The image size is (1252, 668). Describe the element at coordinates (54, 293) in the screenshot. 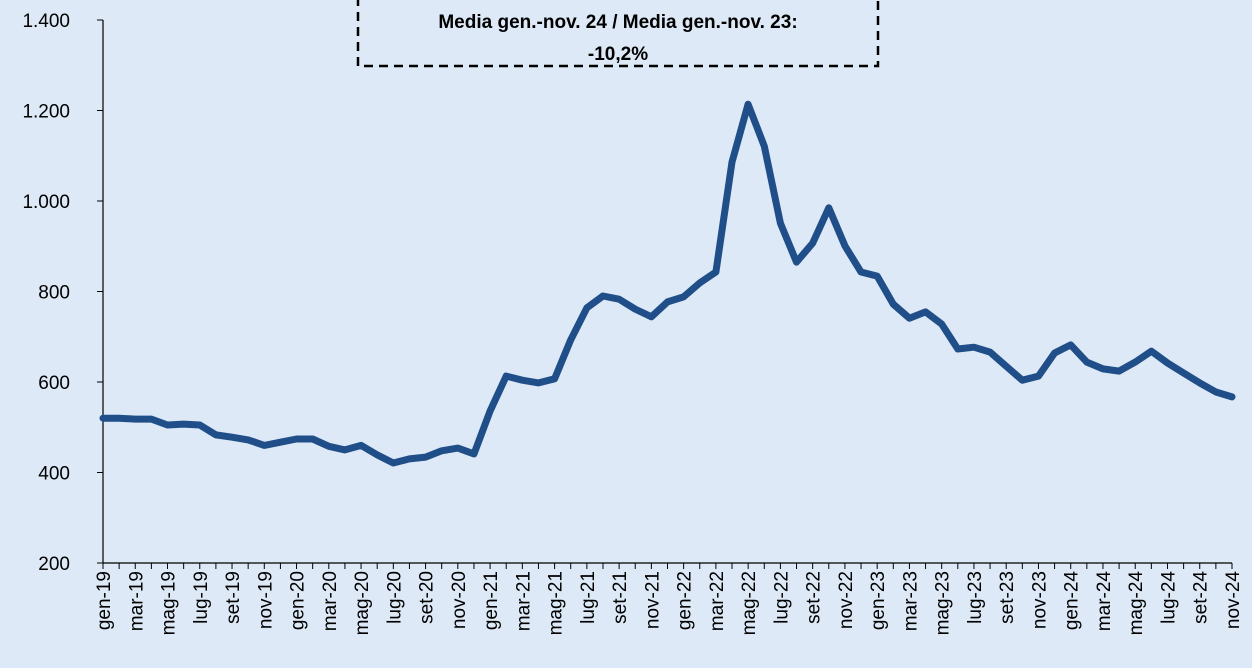

I see `y-tick-label: 800` at that location.